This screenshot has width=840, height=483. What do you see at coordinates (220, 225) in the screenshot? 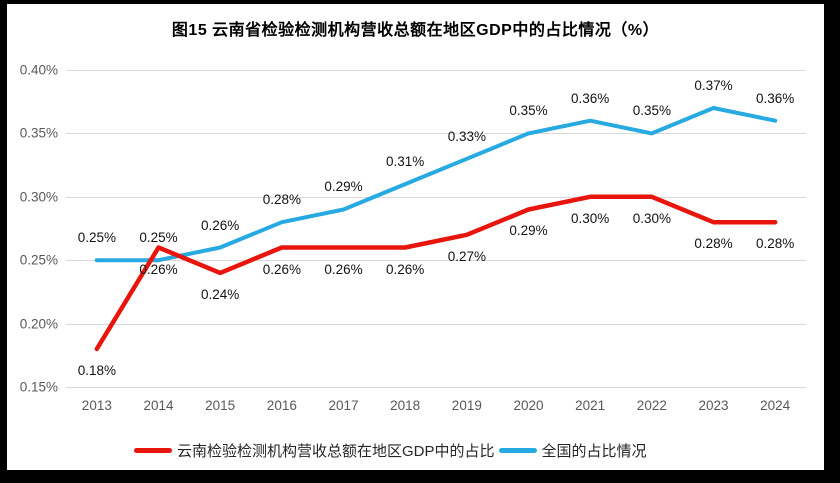
I see `data-label-series-1: 0.26%` at bounding box center [220, 225].